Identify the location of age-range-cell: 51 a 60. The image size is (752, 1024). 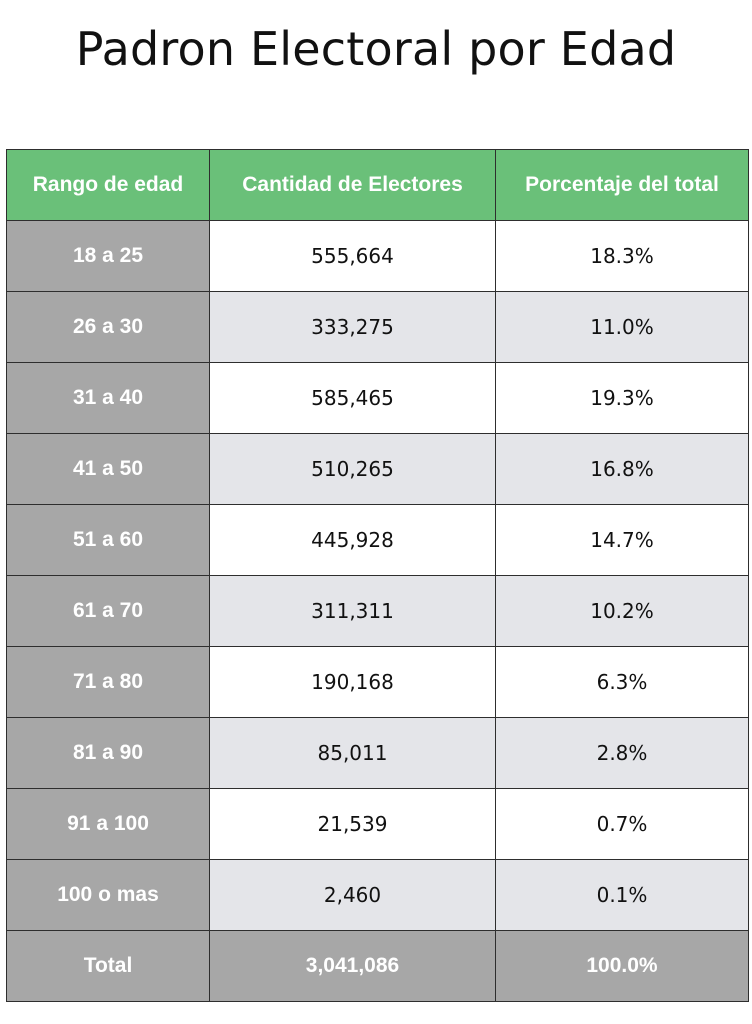
(108, 540).